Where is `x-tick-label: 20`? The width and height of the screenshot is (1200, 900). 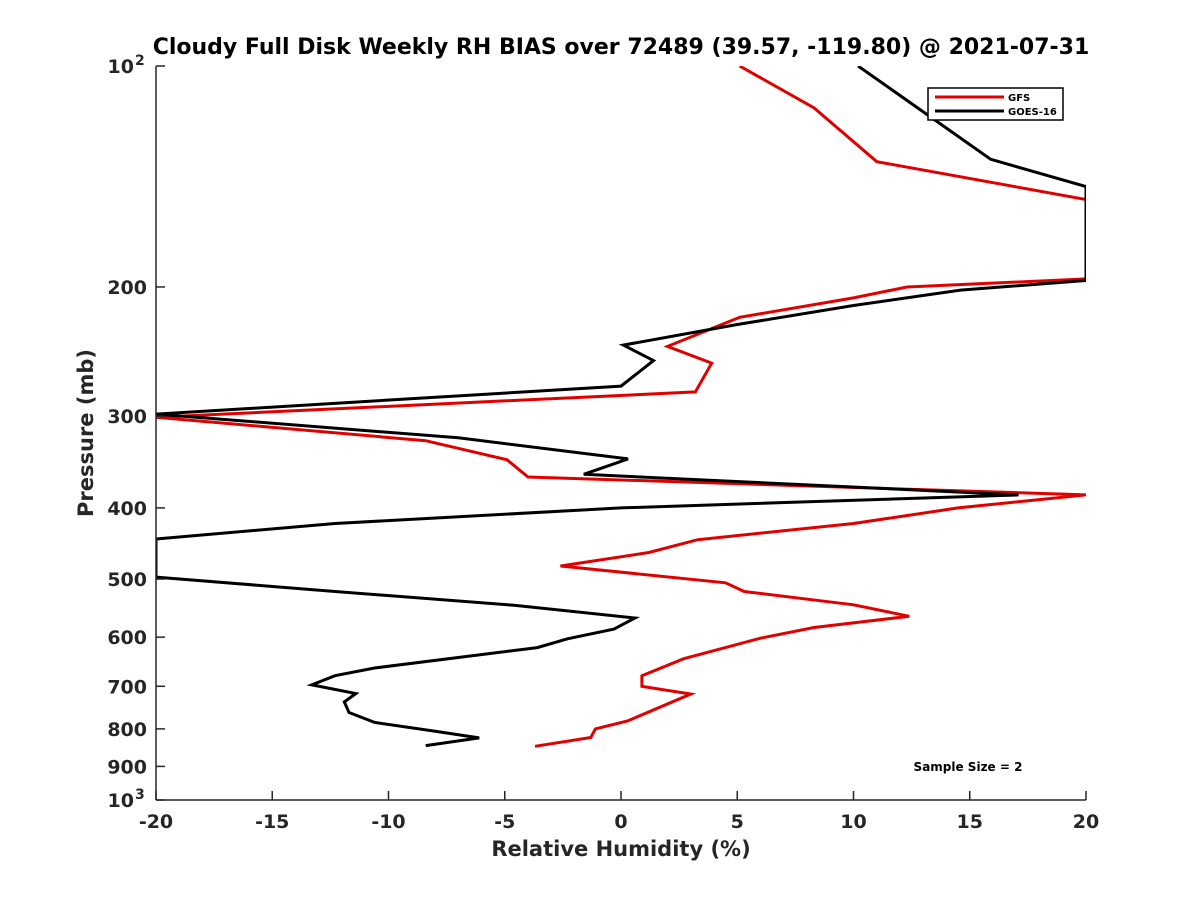 x-tick-label: 20 is located at coordinates (1086, 822).